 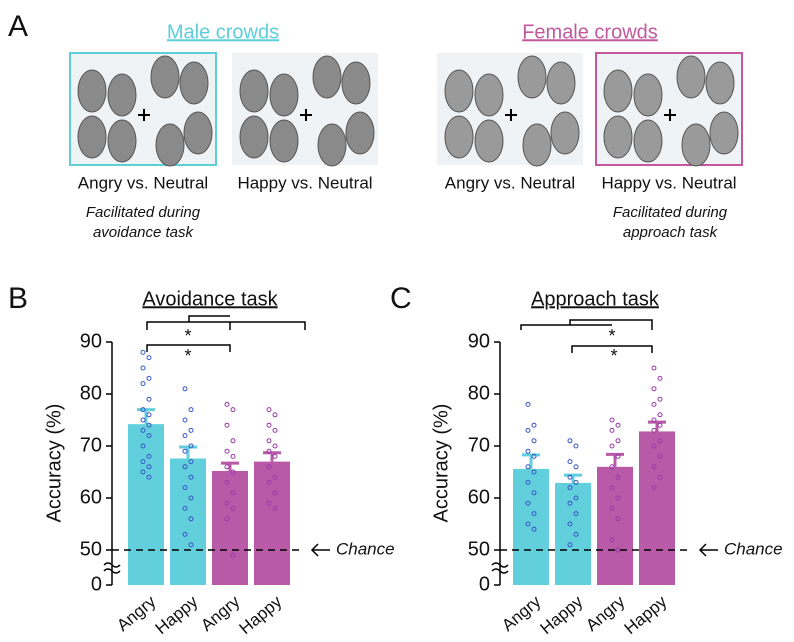 I want to click on chance-arrow, so click(x=708, y=550).